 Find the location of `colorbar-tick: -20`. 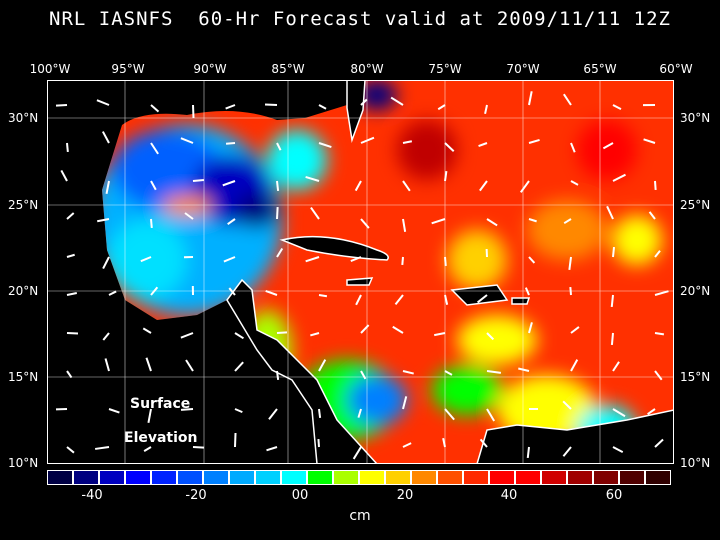

colorbar-tick: -20 is located at coordinates (196, 495).